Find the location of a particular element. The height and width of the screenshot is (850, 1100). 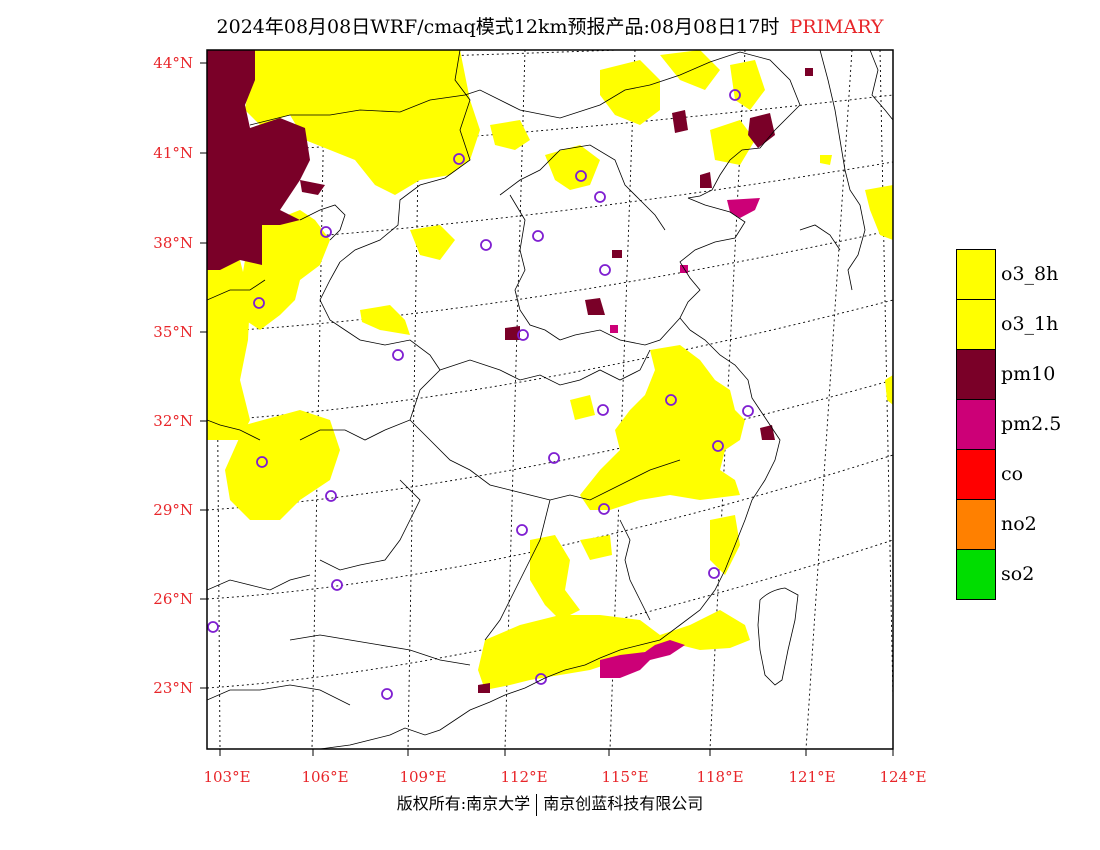

pm25-regions is located at coordinates (680, 438).